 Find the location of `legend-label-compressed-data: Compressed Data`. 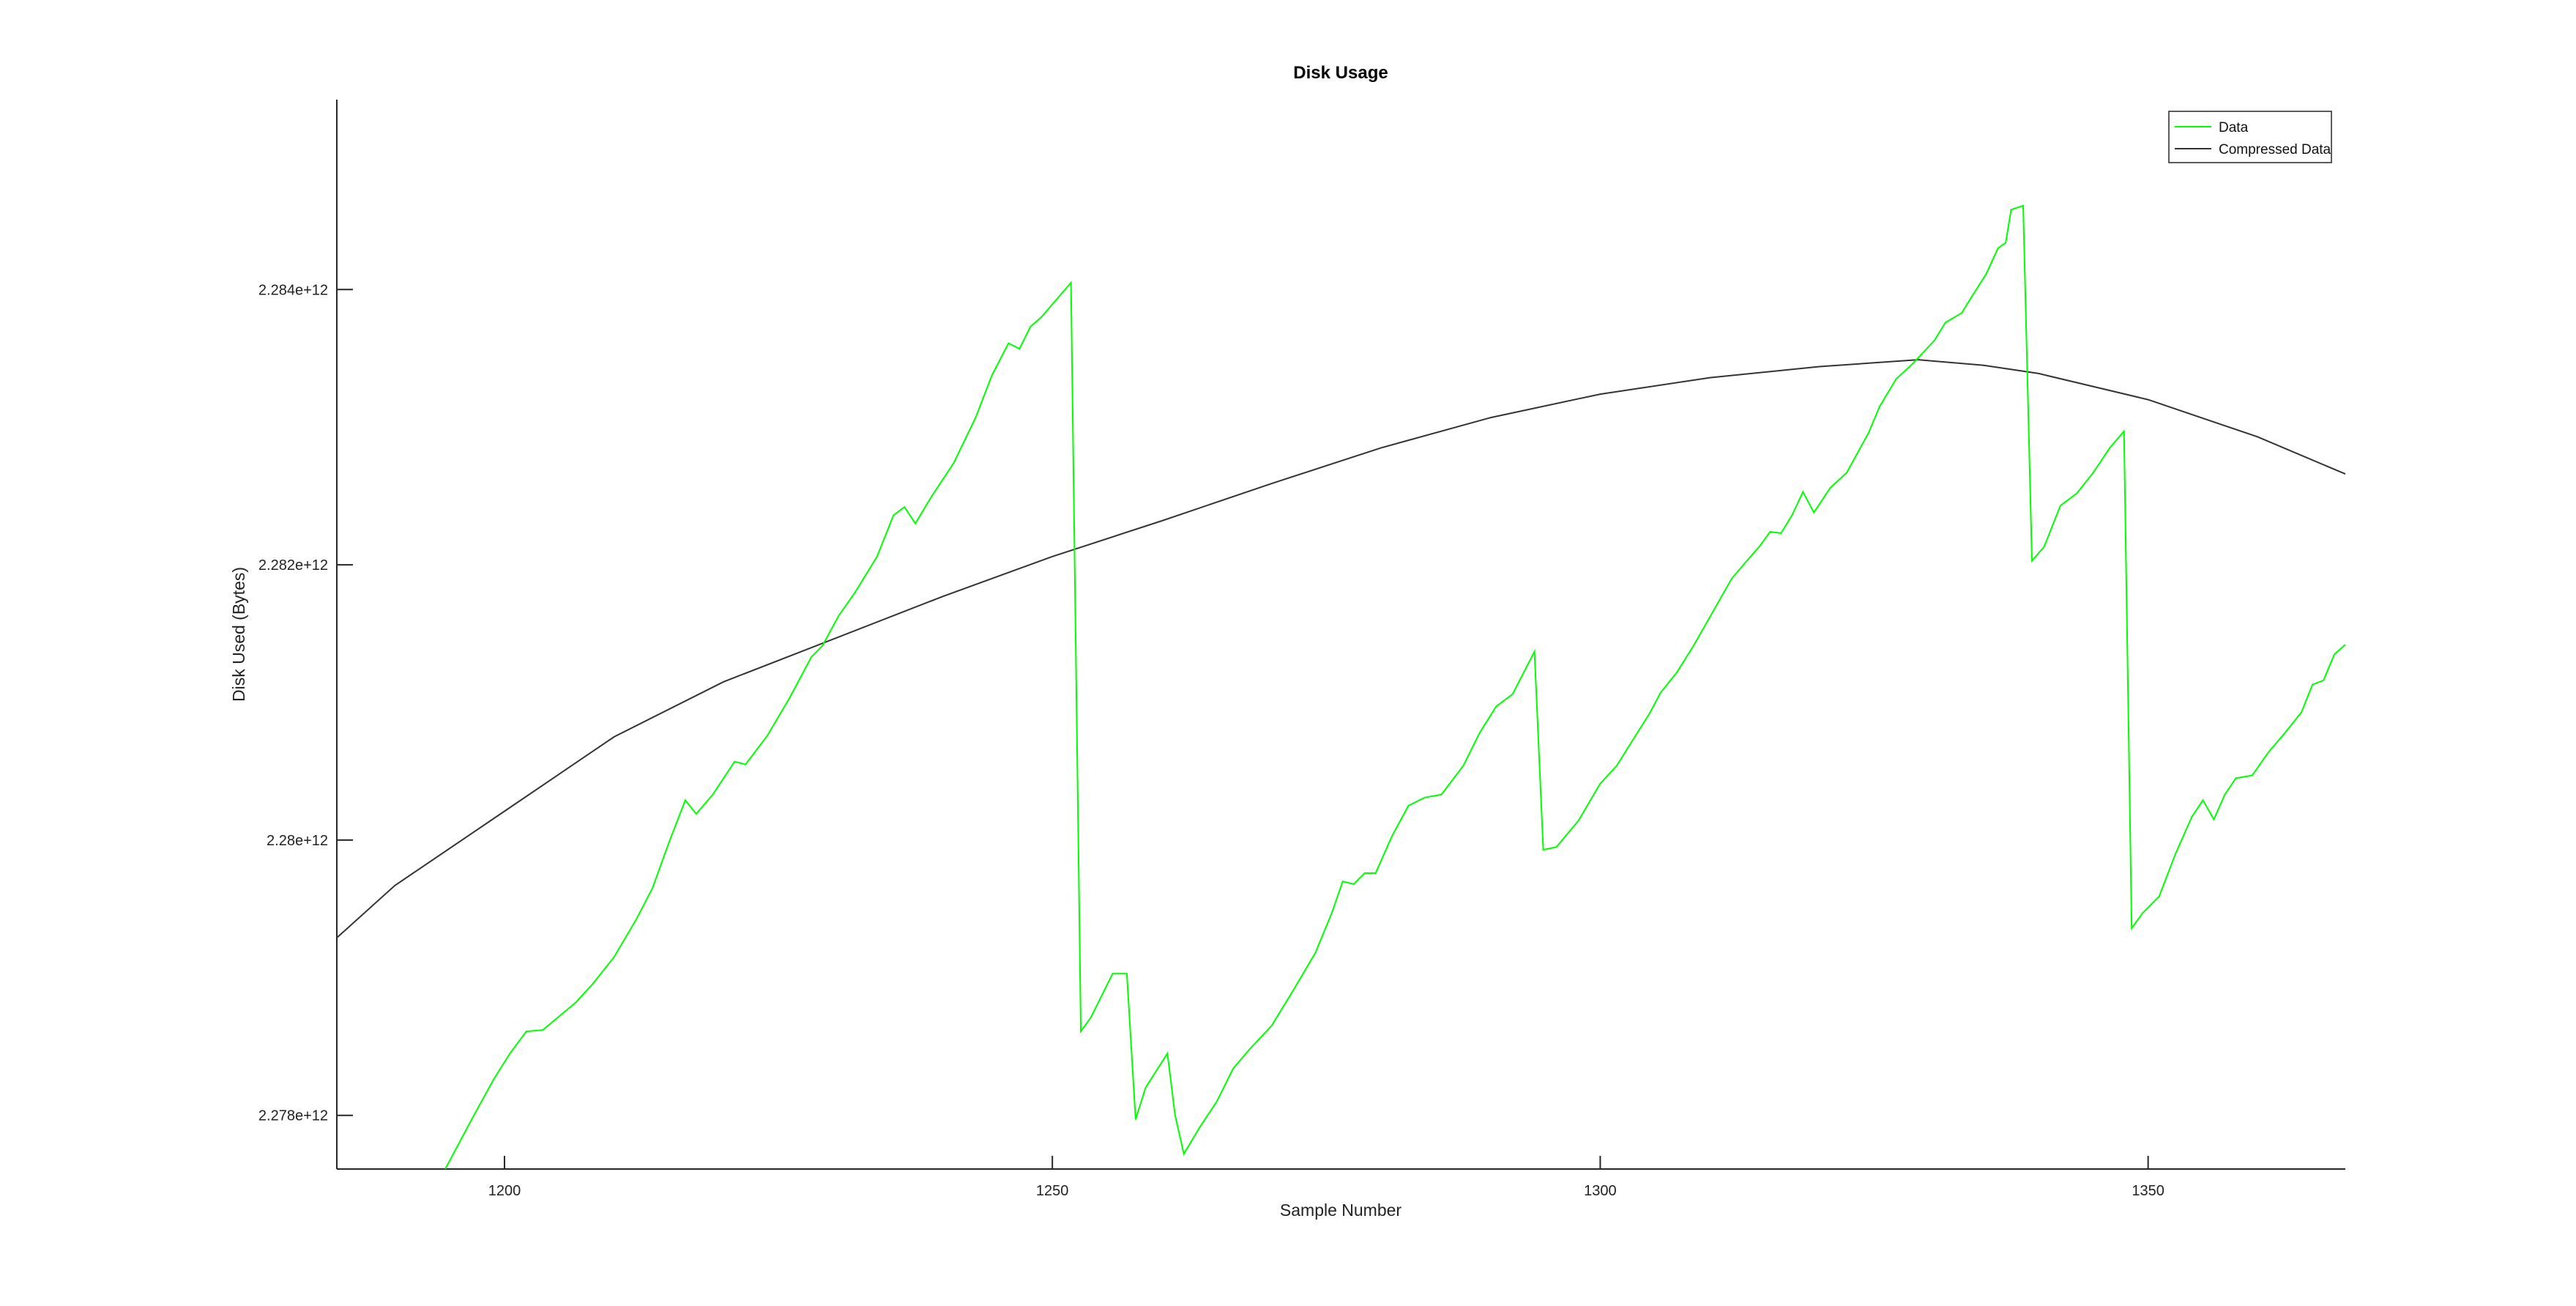

legend-label-compressed-data: Compressed Data is located at coordinates (2275, 149).